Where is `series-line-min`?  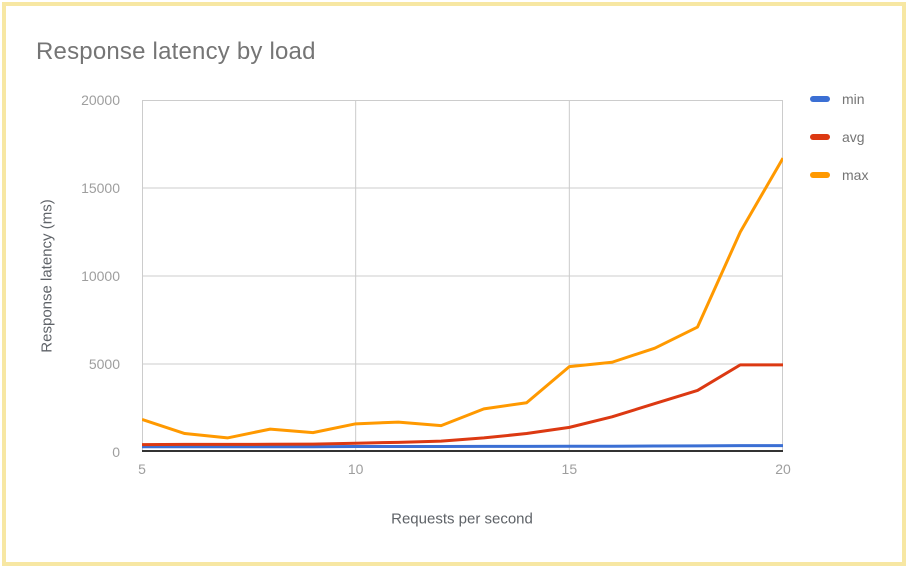
series-line-min is located at coordinates (462, 446).